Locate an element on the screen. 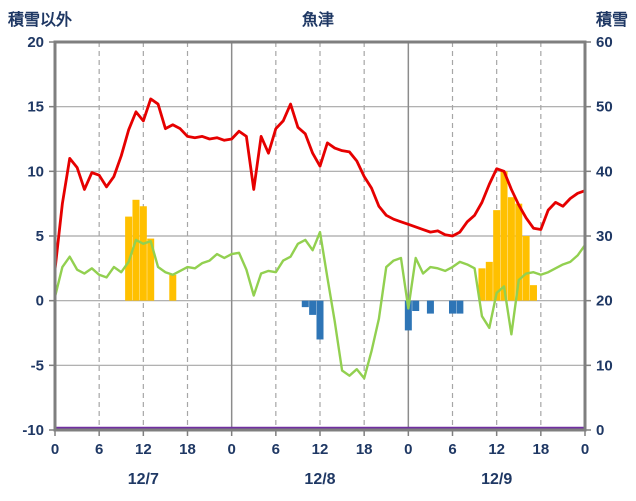  left-axis-tick-label: 15 is located at coordinates (35, 107).